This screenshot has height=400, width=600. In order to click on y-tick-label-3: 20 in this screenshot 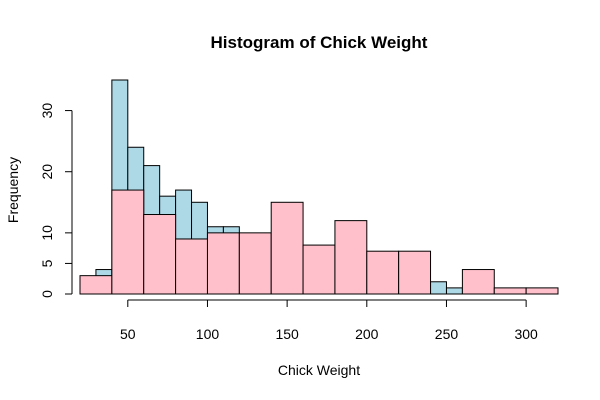, I will do `click(47, 172)`.